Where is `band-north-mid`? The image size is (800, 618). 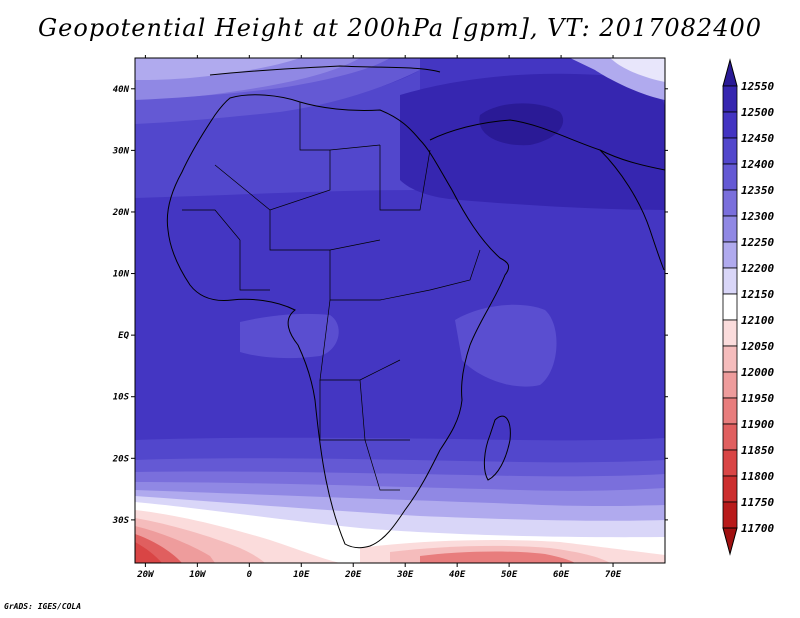
band-north-mid is located at coordinates (277, 91).